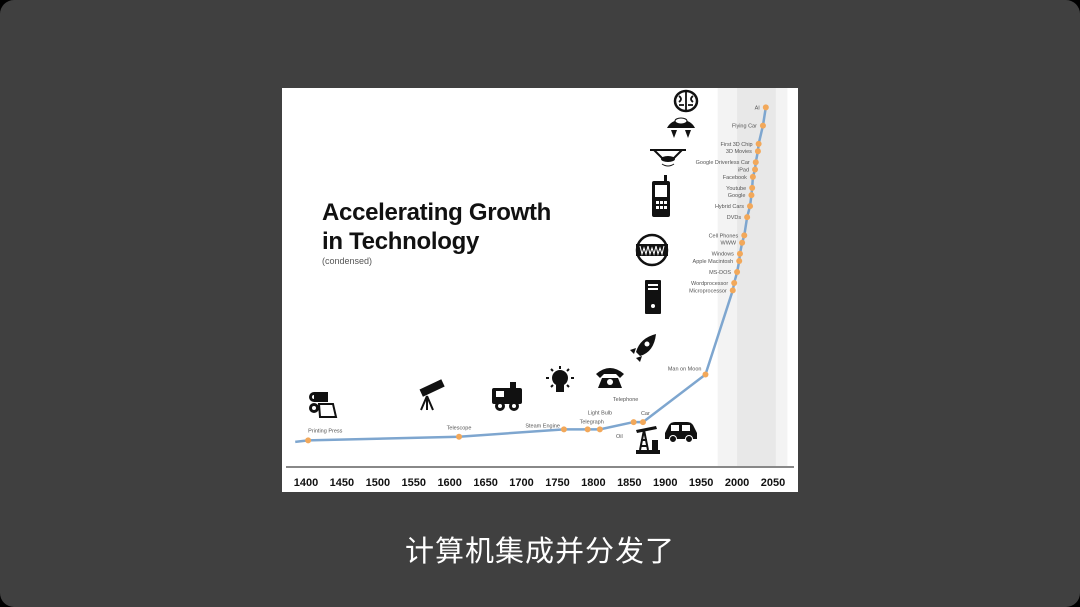 The height and width of the screenshot is (607, 1080). Describe the element at coordinates (744, 127) in the screenshot. I see `data-label: Flying Car` at that location.